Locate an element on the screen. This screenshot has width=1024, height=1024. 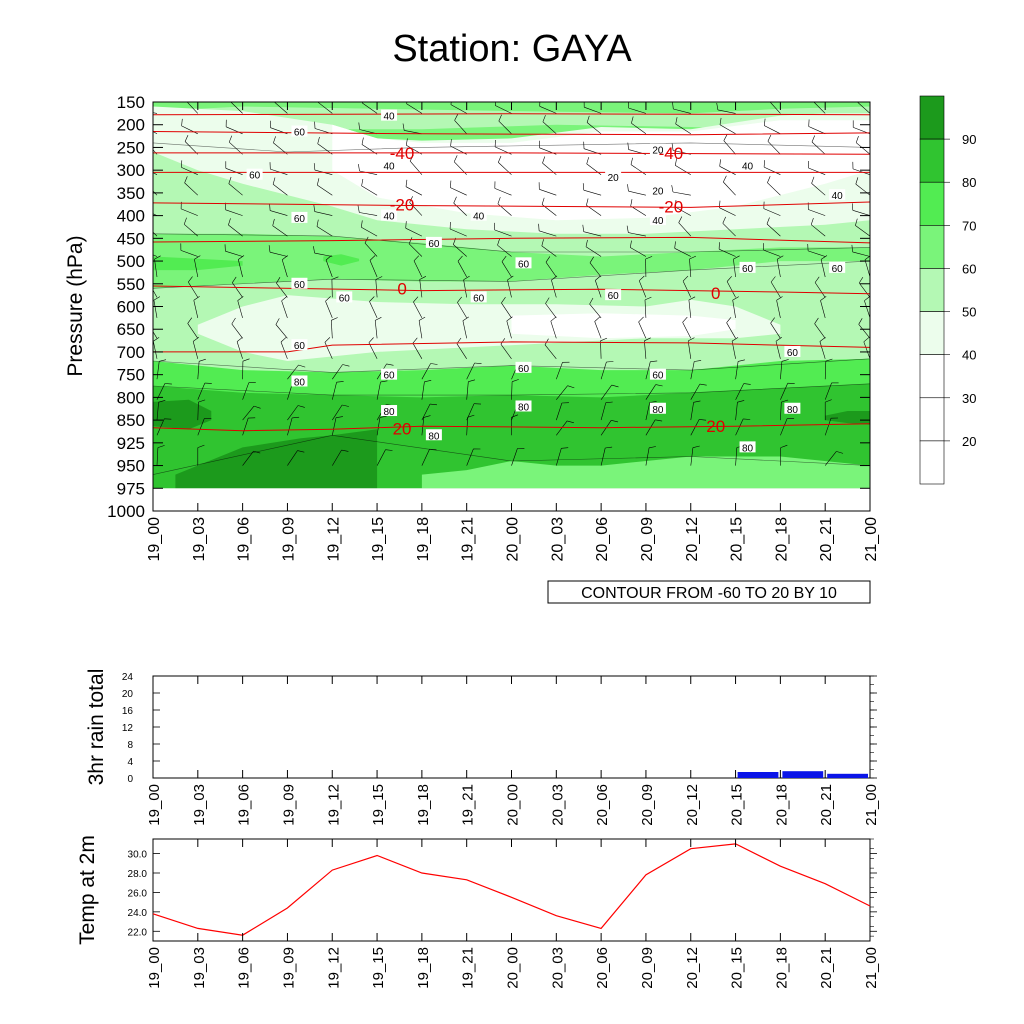
colorbar-label: 30 is located at coordinates (969, 398).